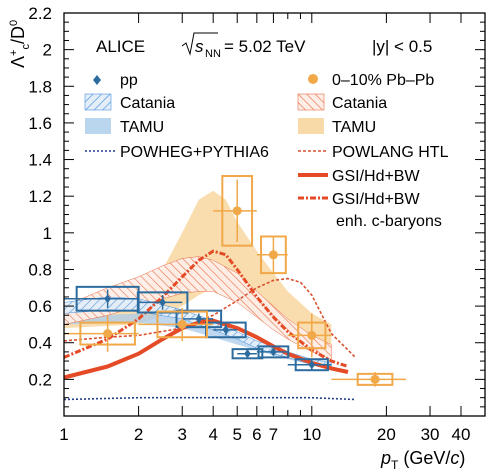  What do you see at coordinates (386, 434) in the screenshot?
I see `x-tick-label: 20` at bounding box center [386, 434].